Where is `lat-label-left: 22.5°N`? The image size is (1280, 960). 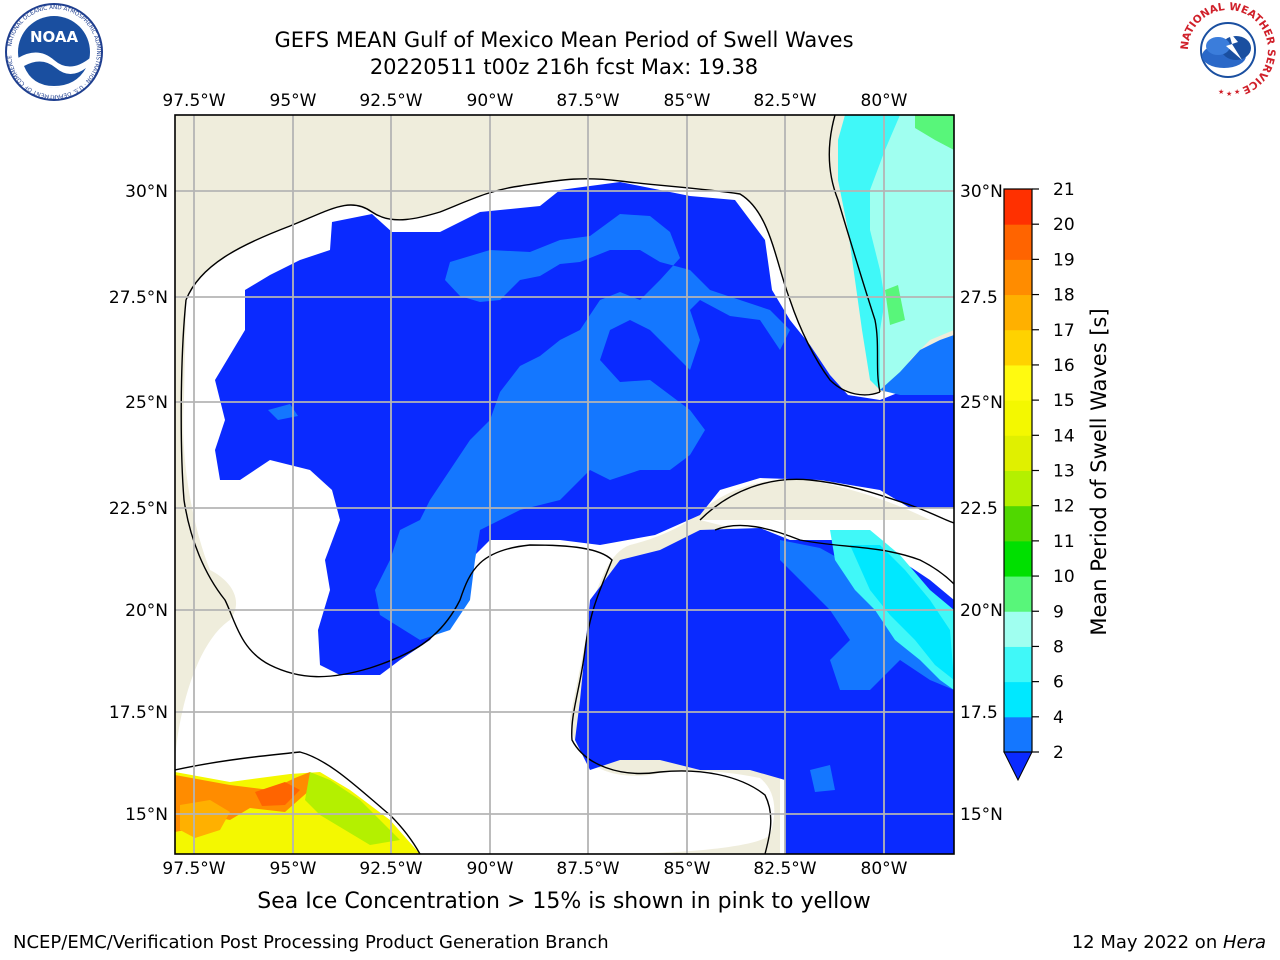
lat-label-left: 22.5°N is located at coordinates (138, 509).